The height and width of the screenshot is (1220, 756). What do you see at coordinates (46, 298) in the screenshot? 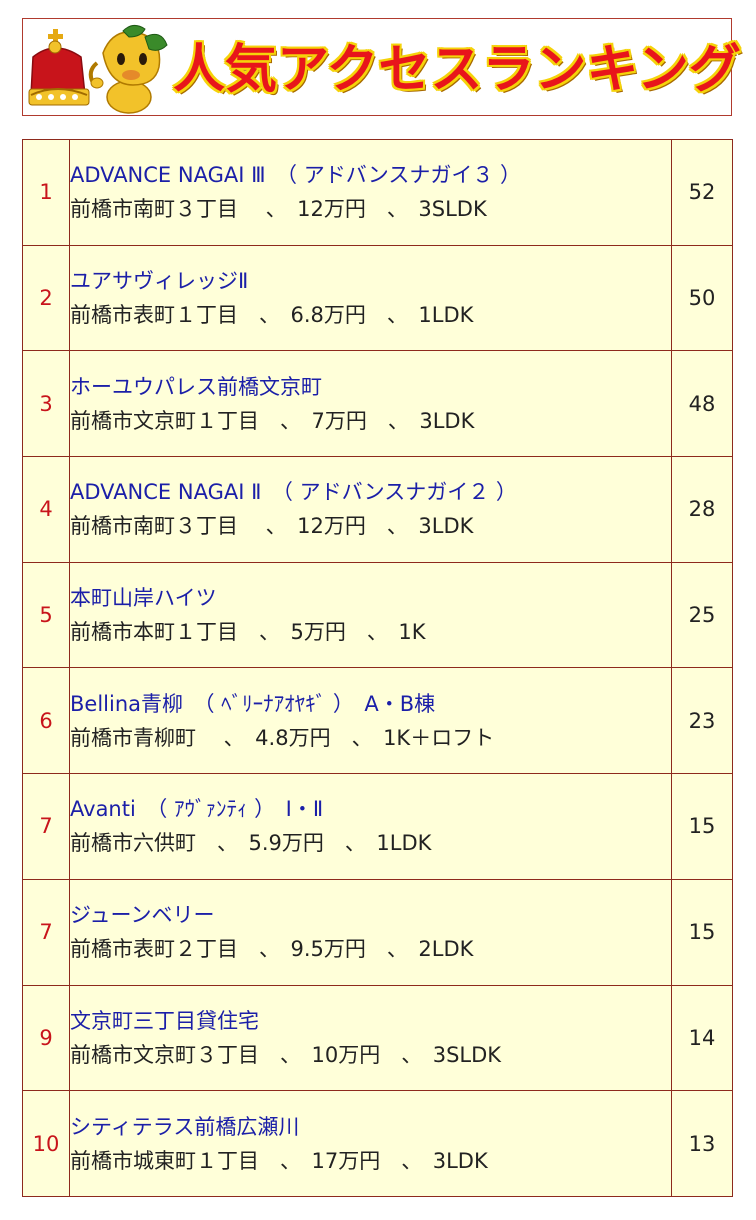
I see `rank-number: 2` at bounding box center [46, 298].